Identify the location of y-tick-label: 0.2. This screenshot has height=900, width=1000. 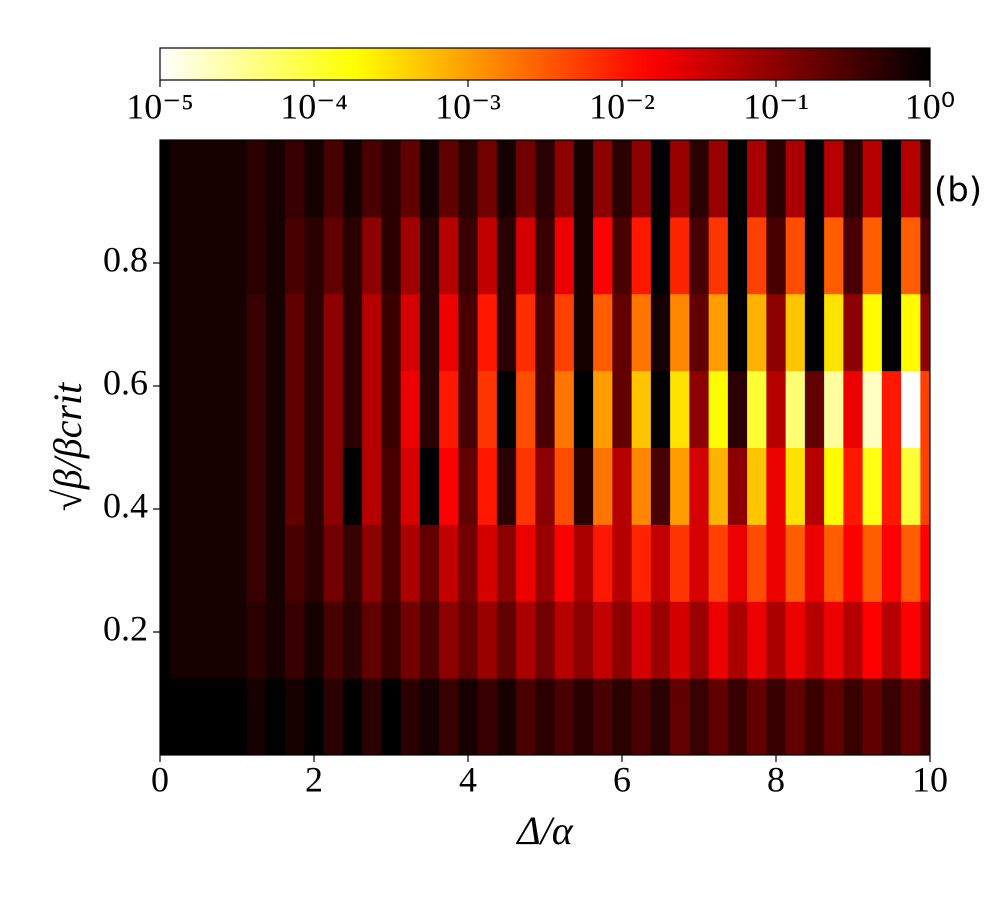
(125, 628).